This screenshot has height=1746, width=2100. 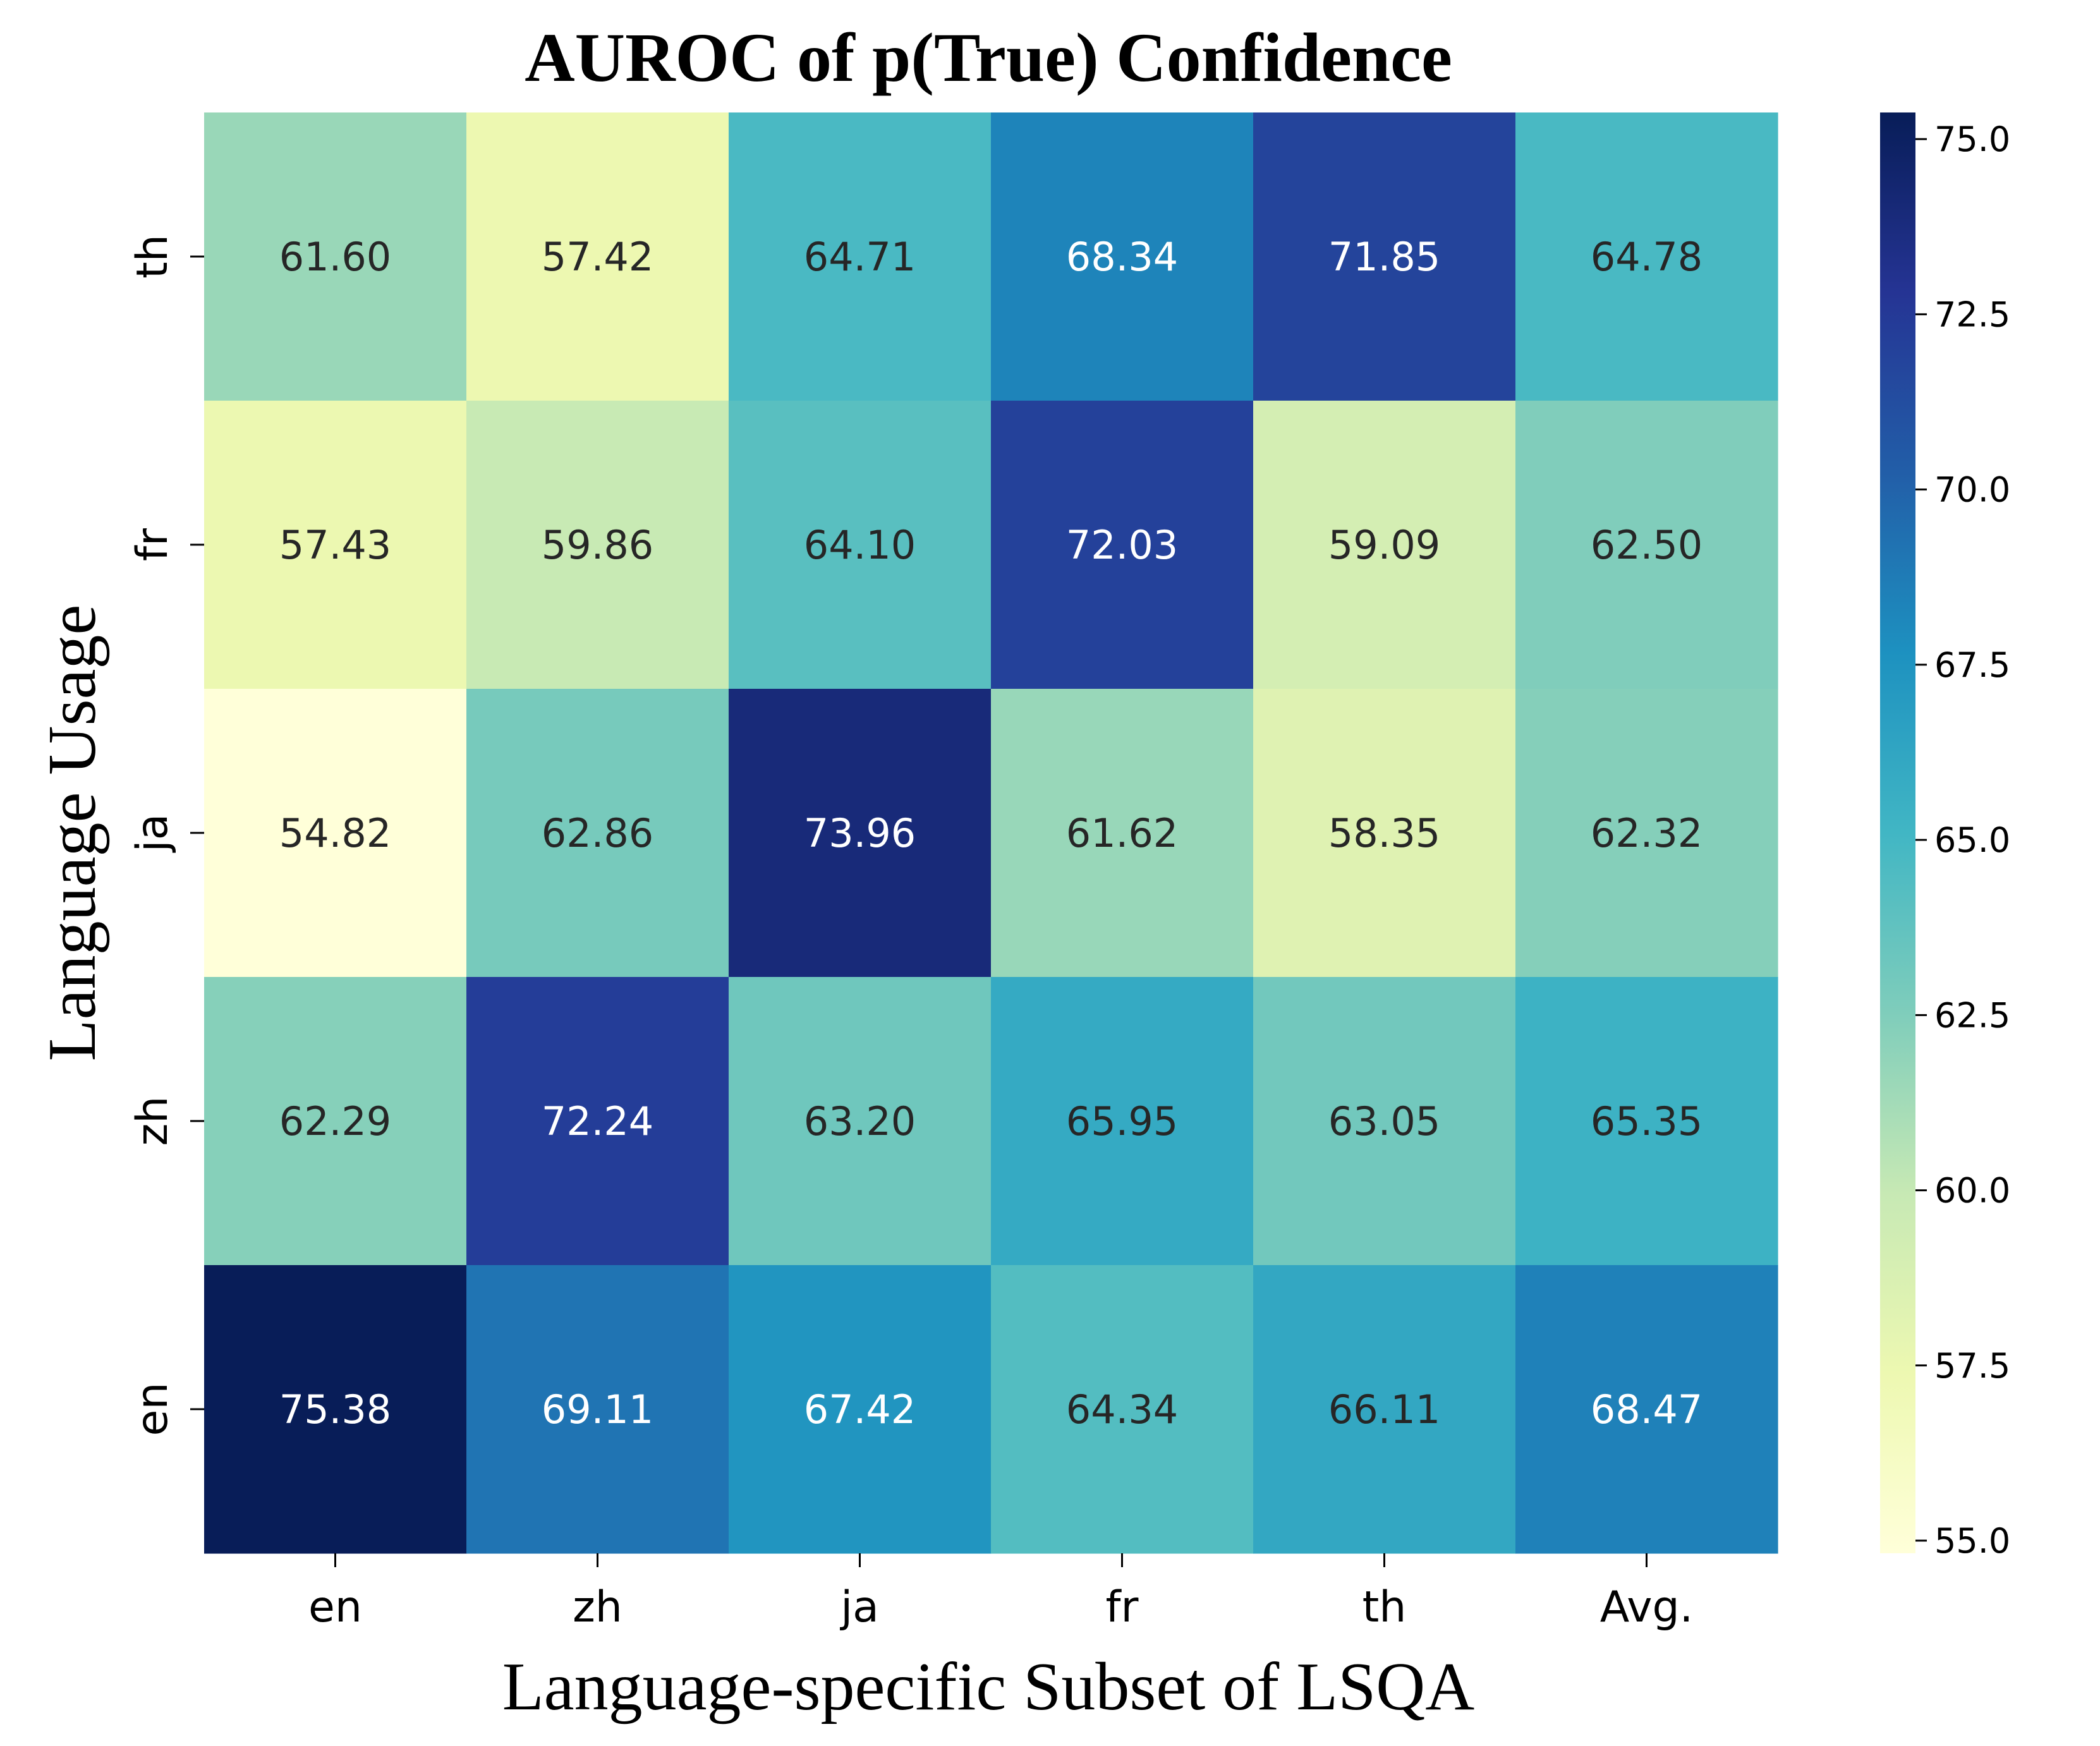 I want to click on cell-value-label: 67.42, so click(x=860, y=1409).